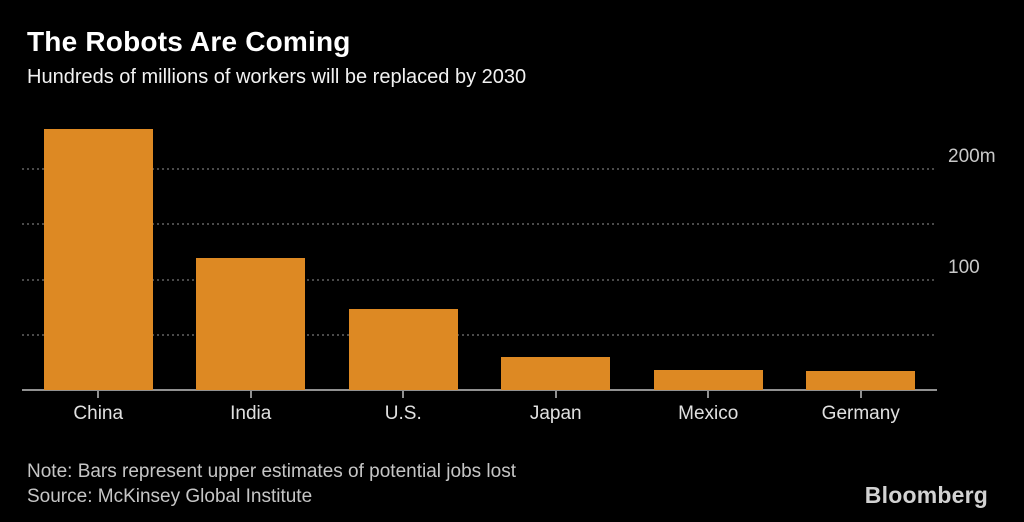  What do you see at coordinates (251, 323) in the screenshot?
I see `bar-india` at bounding box center [251, 323].